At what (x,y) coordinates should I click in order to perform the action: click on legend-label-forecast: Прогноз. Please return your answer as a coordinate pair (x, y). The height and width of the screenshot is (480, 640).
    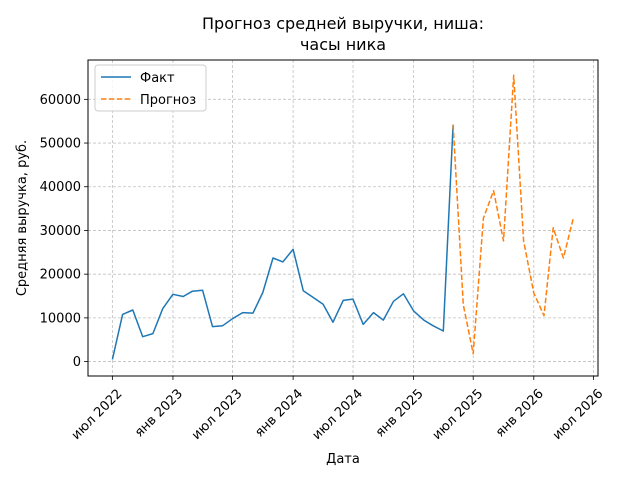
    Looking at the image, I should click on (168, 100).